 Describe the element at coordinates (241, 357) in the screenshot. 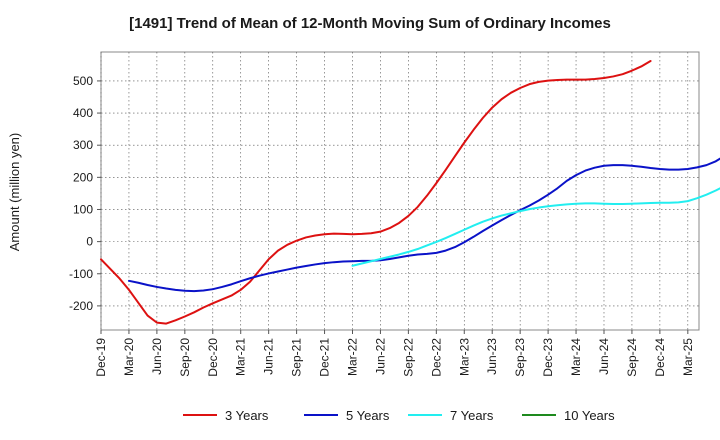

I see `x-tick-label: Mar-21` at that location.